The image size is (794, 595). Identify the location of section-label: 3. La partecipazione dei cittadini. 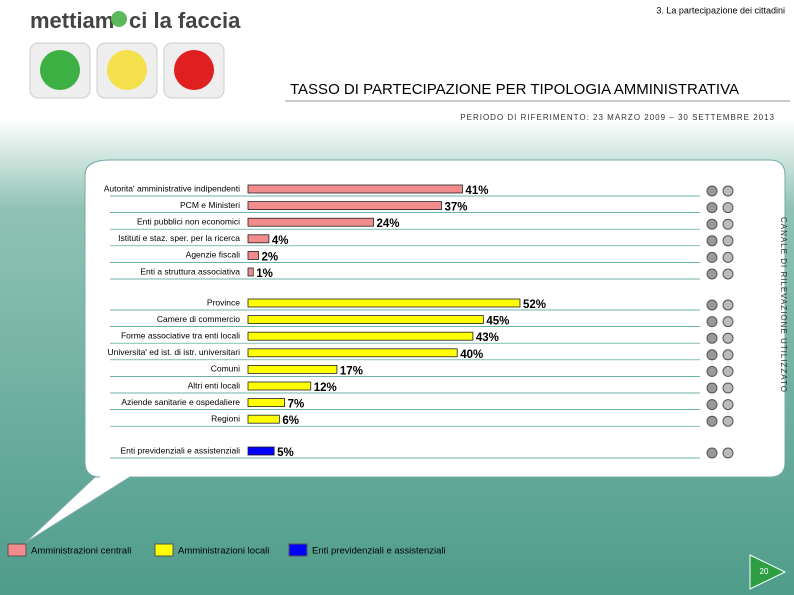
(720, 10).